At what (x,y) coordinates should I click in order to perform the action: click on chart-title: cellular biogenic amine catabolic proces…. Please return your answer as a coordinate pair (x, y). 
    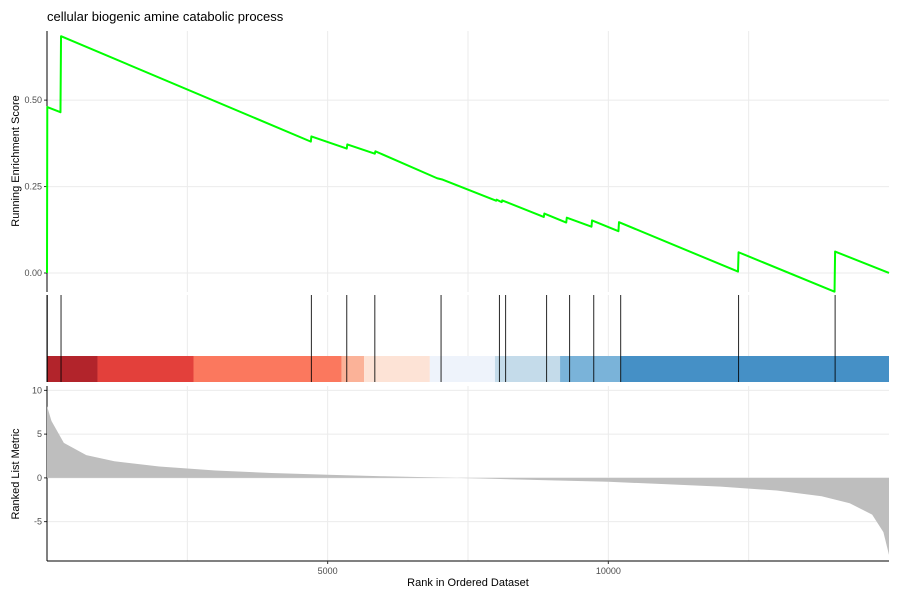
    Looking at the image, I should click on (165, 16).